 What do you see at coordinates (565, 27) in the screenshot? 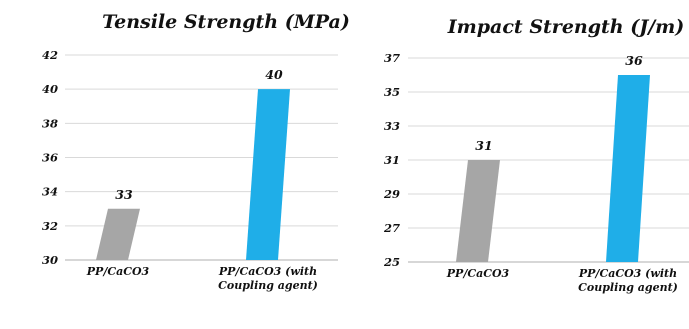
I see `chart-title: Impact Strength (J/m)` at bounding box center [565, 27].